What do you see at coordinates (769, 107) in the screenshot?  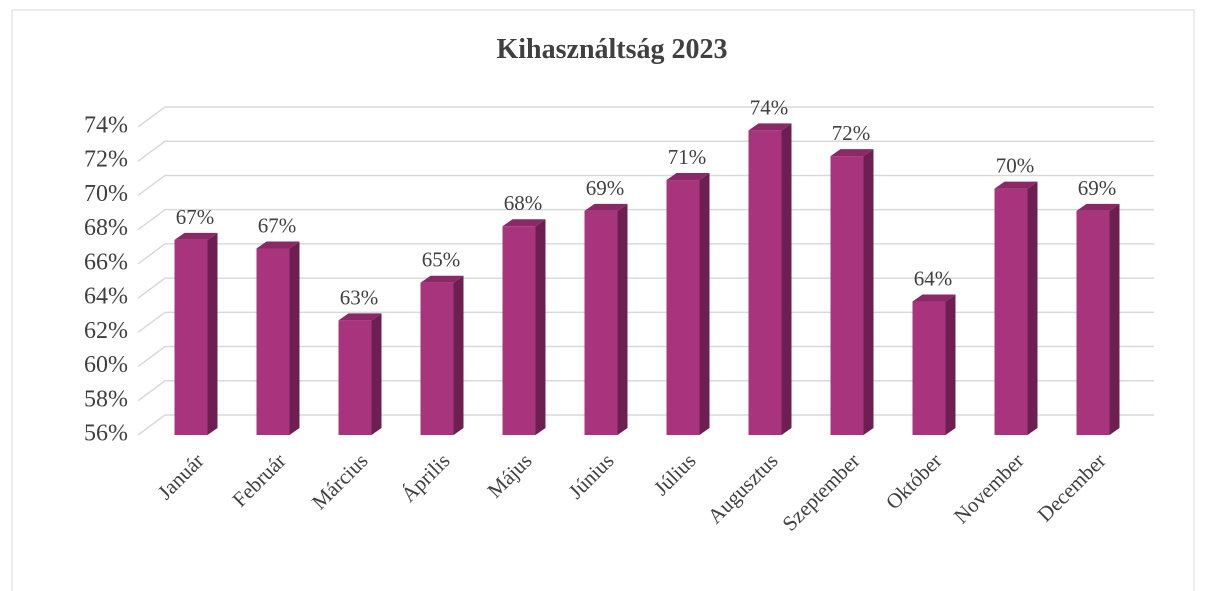 I see `data-label: 74%` at bounding box center [769, 107].